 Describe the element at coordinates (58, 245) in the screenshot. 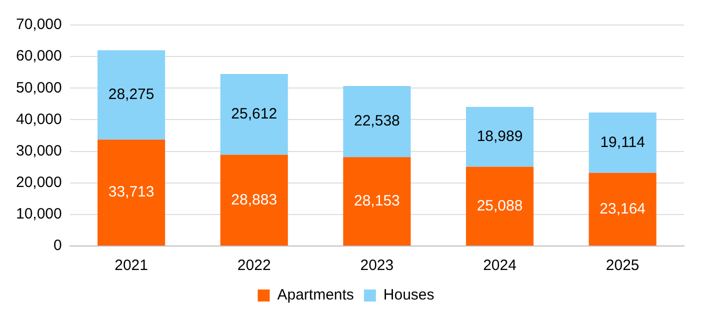

I see `y-tick-label: 0` at that location.